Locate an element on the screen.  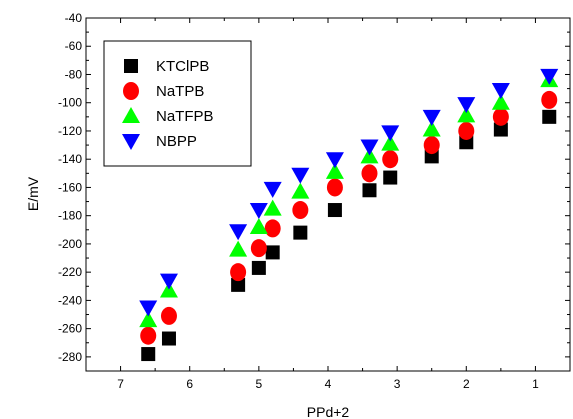
x-tick-label: 3 is located at coordinates (397, 384).